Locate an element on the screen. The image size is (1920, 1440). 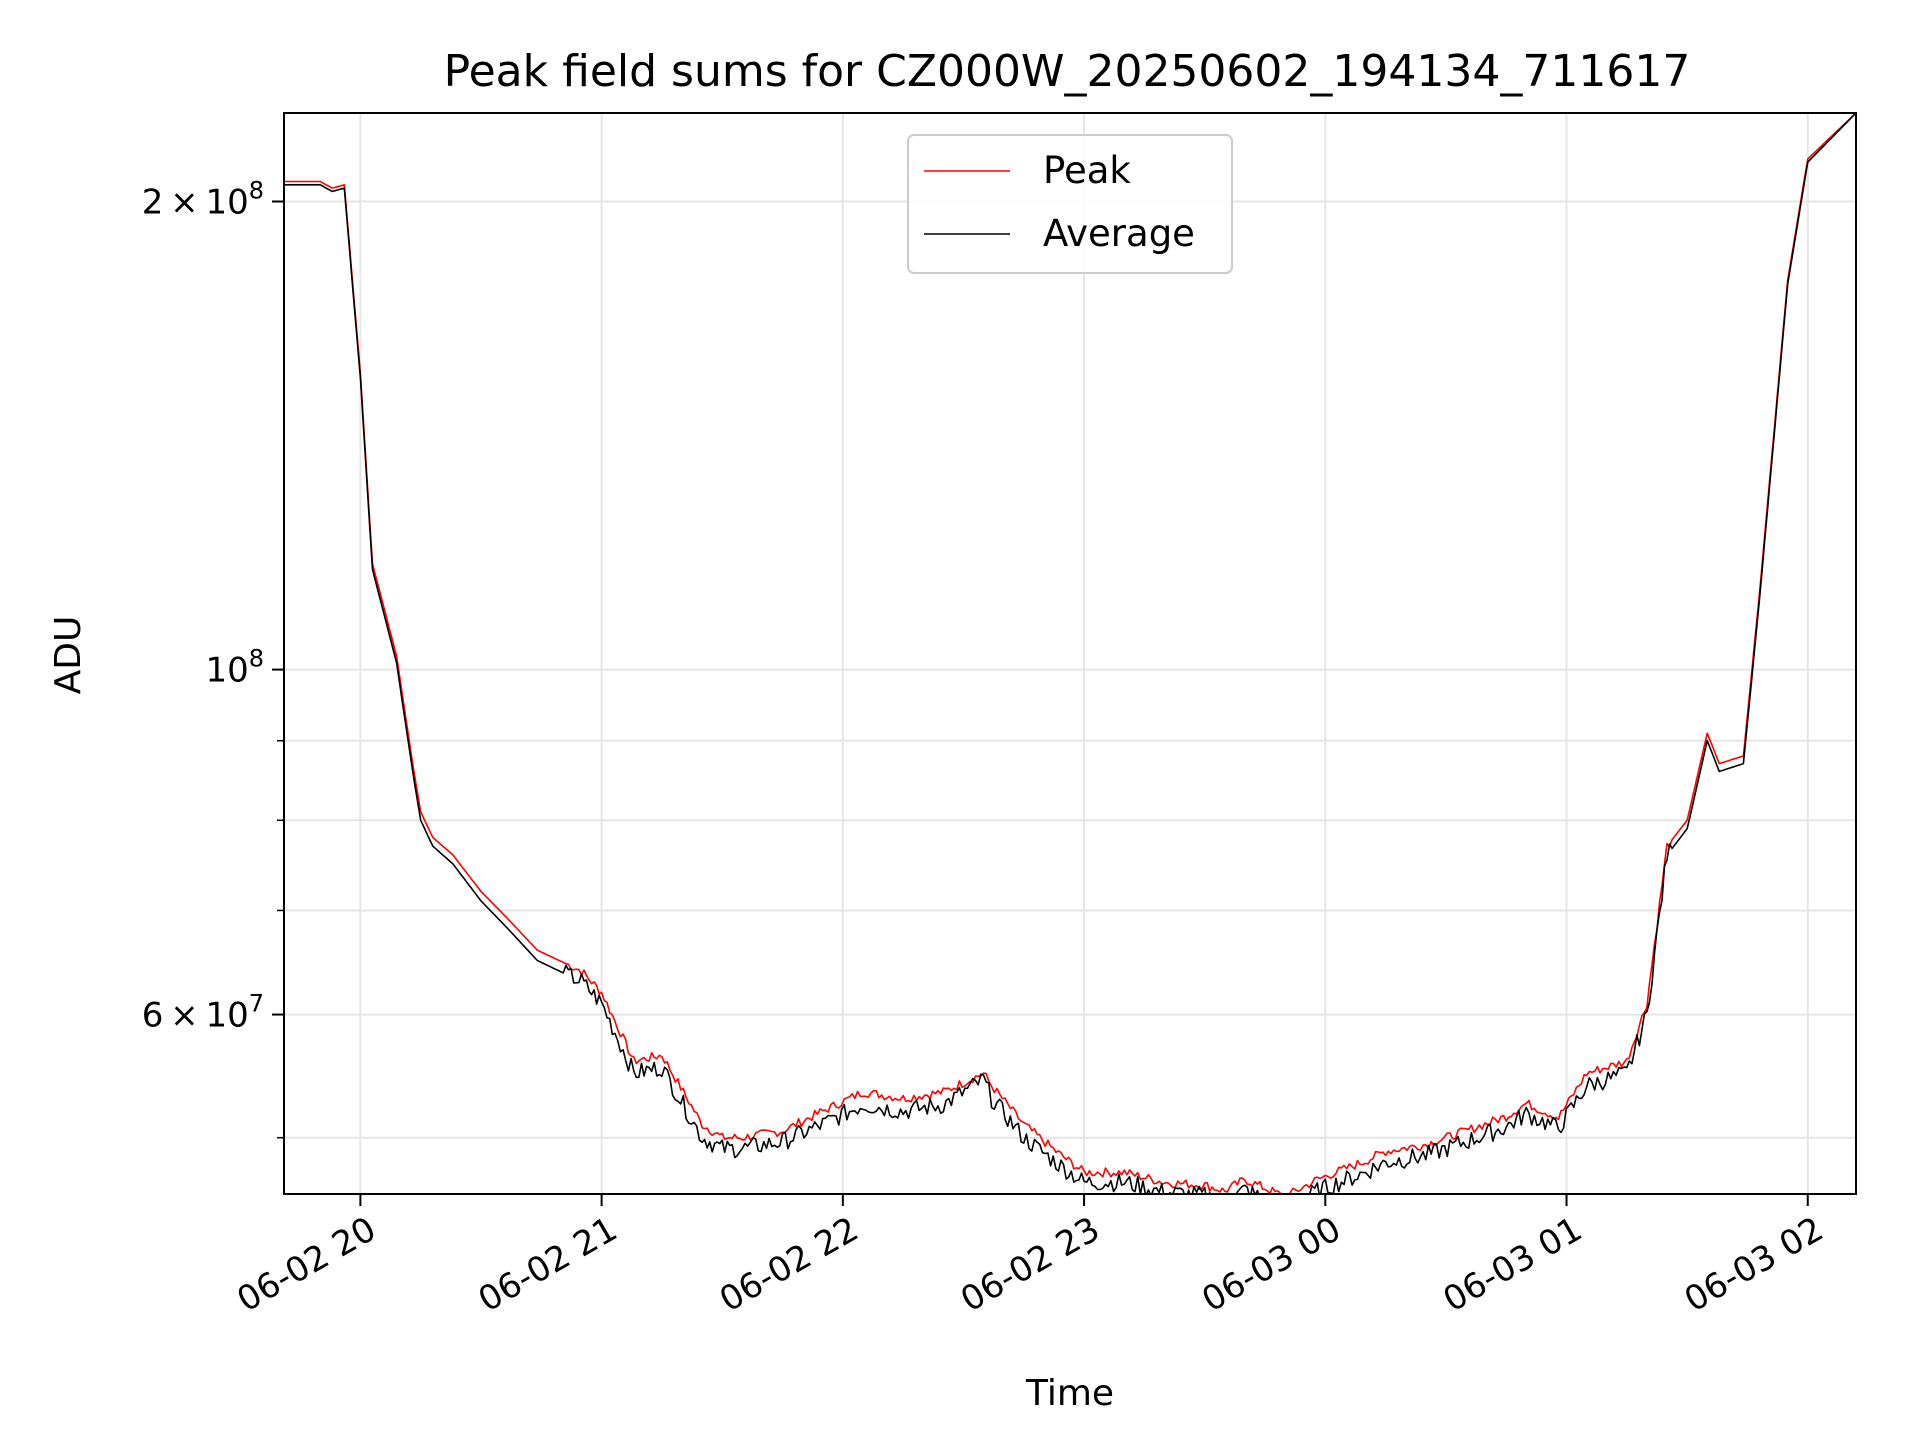
y-tick-label: 108 is located at coordinates (234, 668).